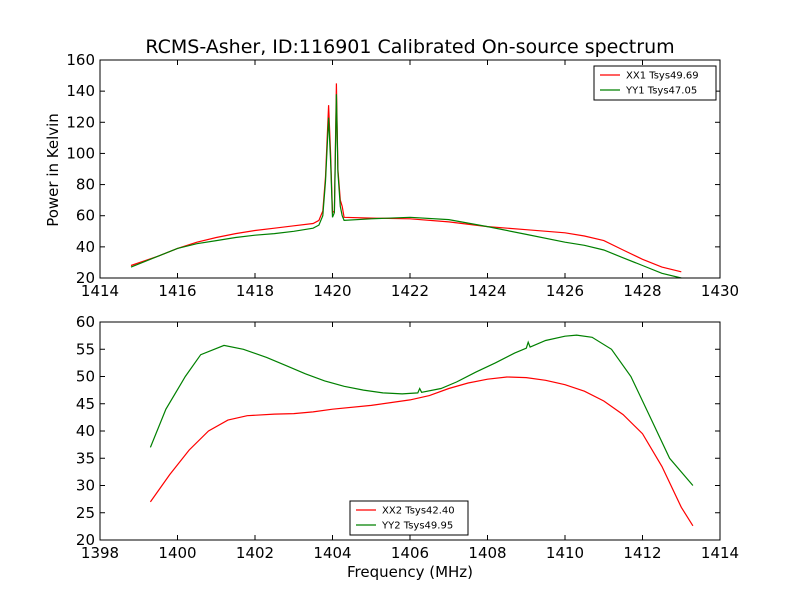 The width and height of the screenshot is (800, 600). What do you see at coordinates (417, 526) in the screenshot?
I see `legend-label-2: YY2 Tsys49.95` at bounding box center [417, 526].